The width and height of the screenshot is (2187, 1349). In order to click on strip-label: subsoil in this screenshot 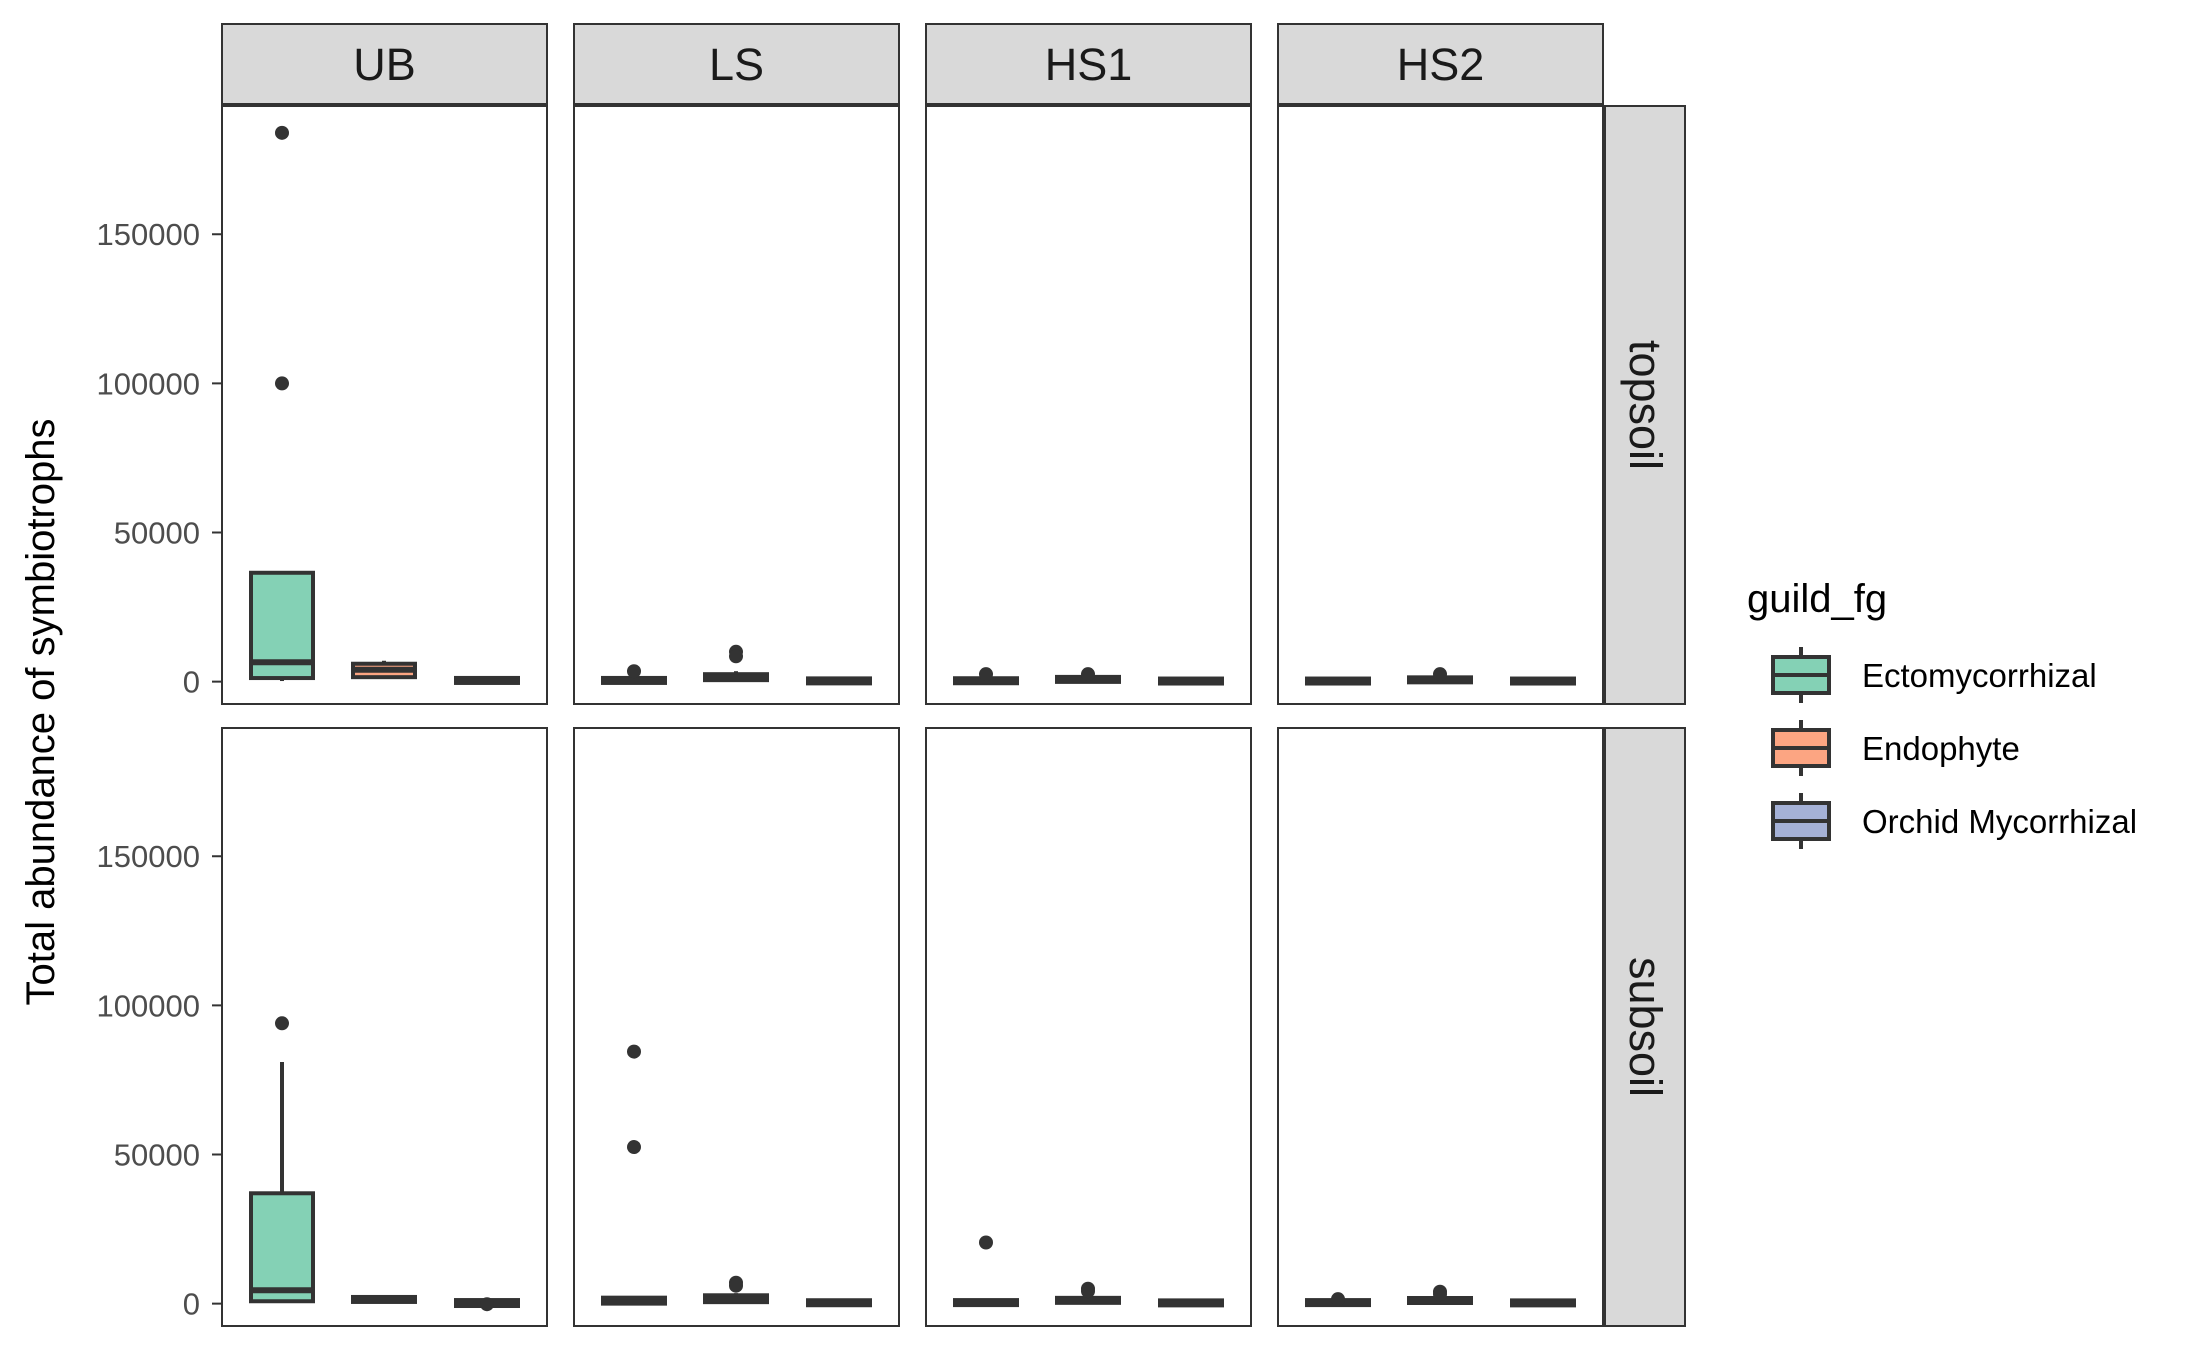, I will do `click(1645, 1027)`.